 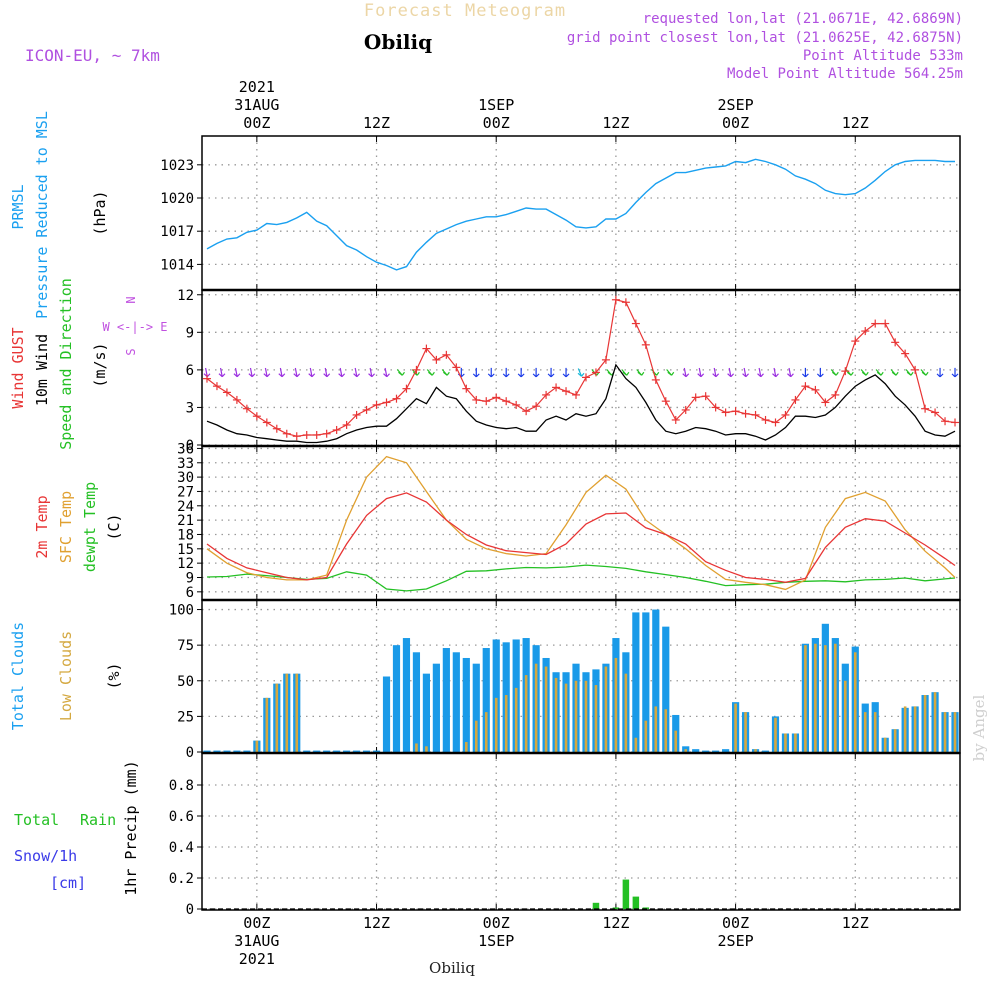 What do you see at coordinates (735, 923) in the screenshot?
I see `bottom-time-label: 00Z` at bounding box center [735, 923].